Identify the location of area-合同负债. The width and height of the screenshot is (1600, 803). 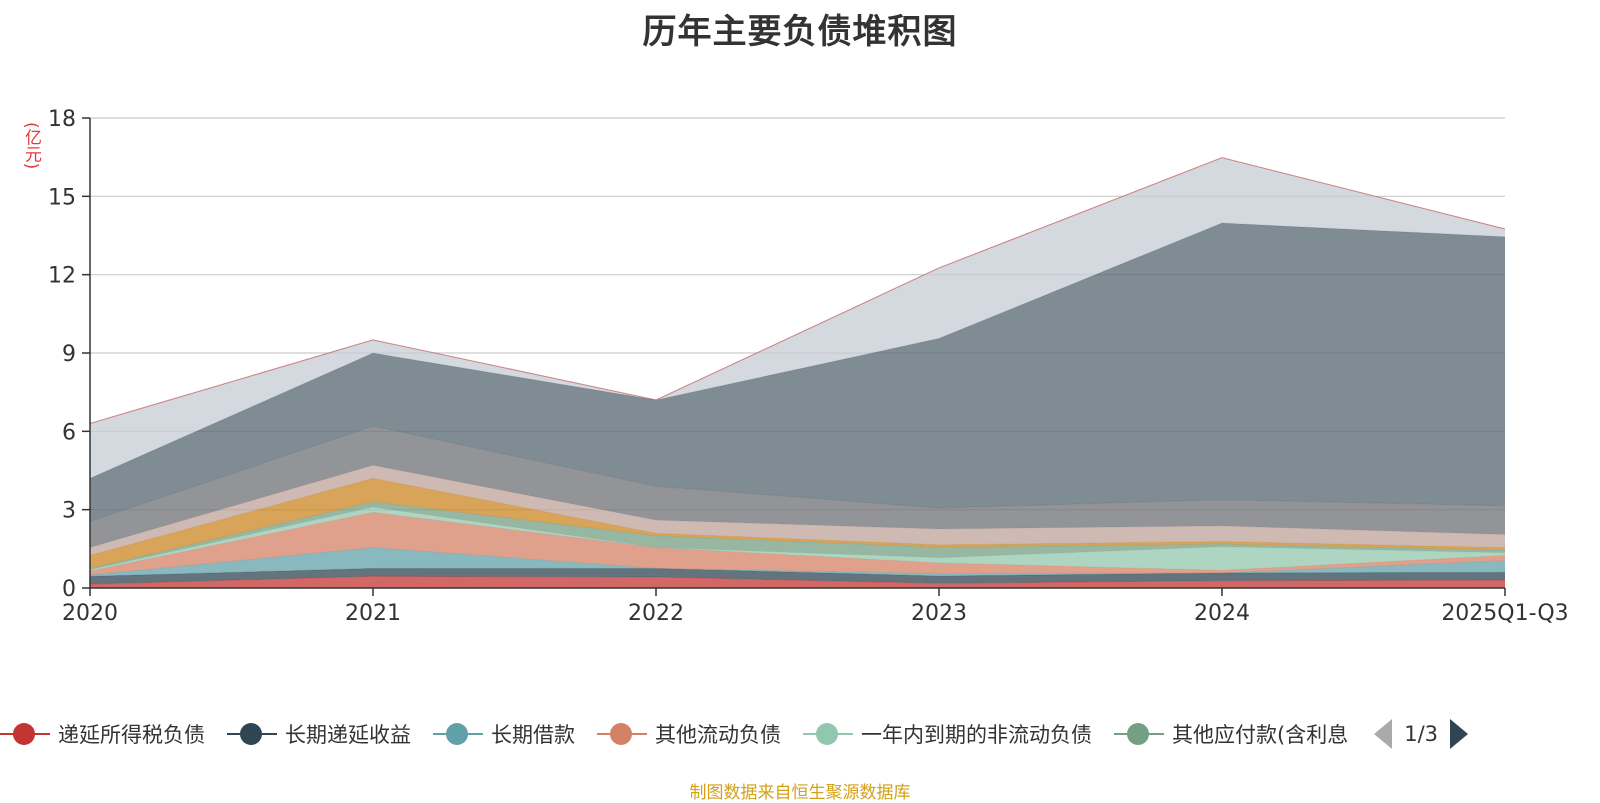
(797, 487).